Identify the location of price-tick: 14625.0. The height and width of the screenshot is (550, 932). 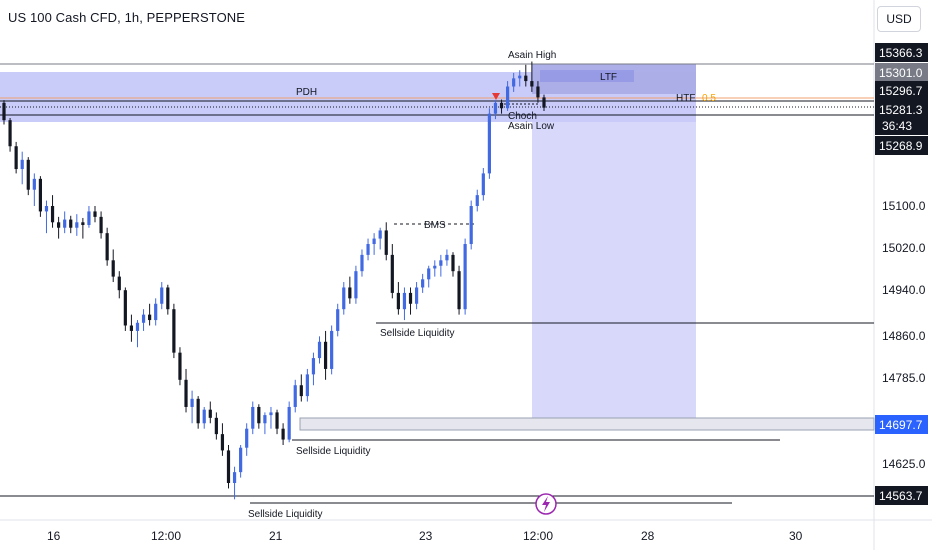
(904, 464).